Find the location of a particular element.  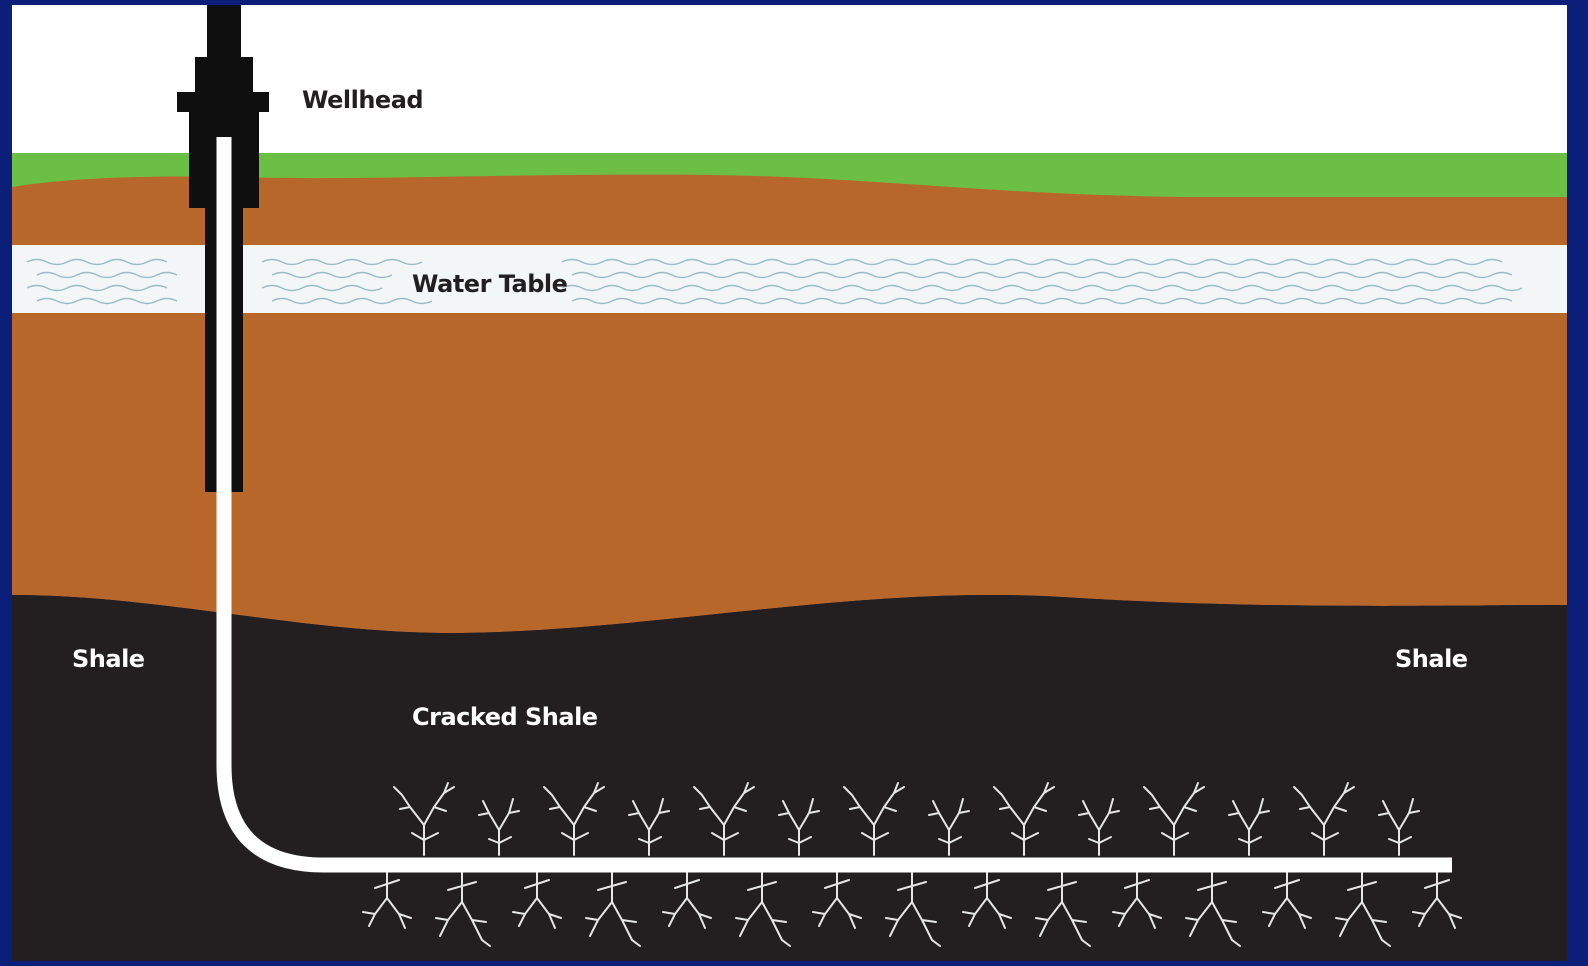

fractures-upper is located at coordinates (906, 819).